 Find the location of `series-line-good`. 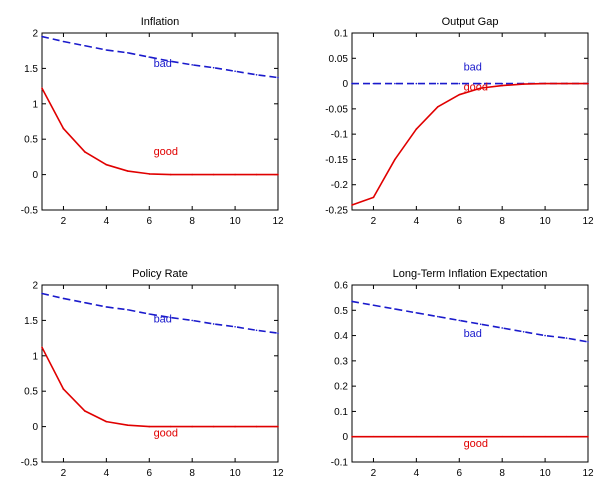

series-line-good is located at coordinates (159, 131).